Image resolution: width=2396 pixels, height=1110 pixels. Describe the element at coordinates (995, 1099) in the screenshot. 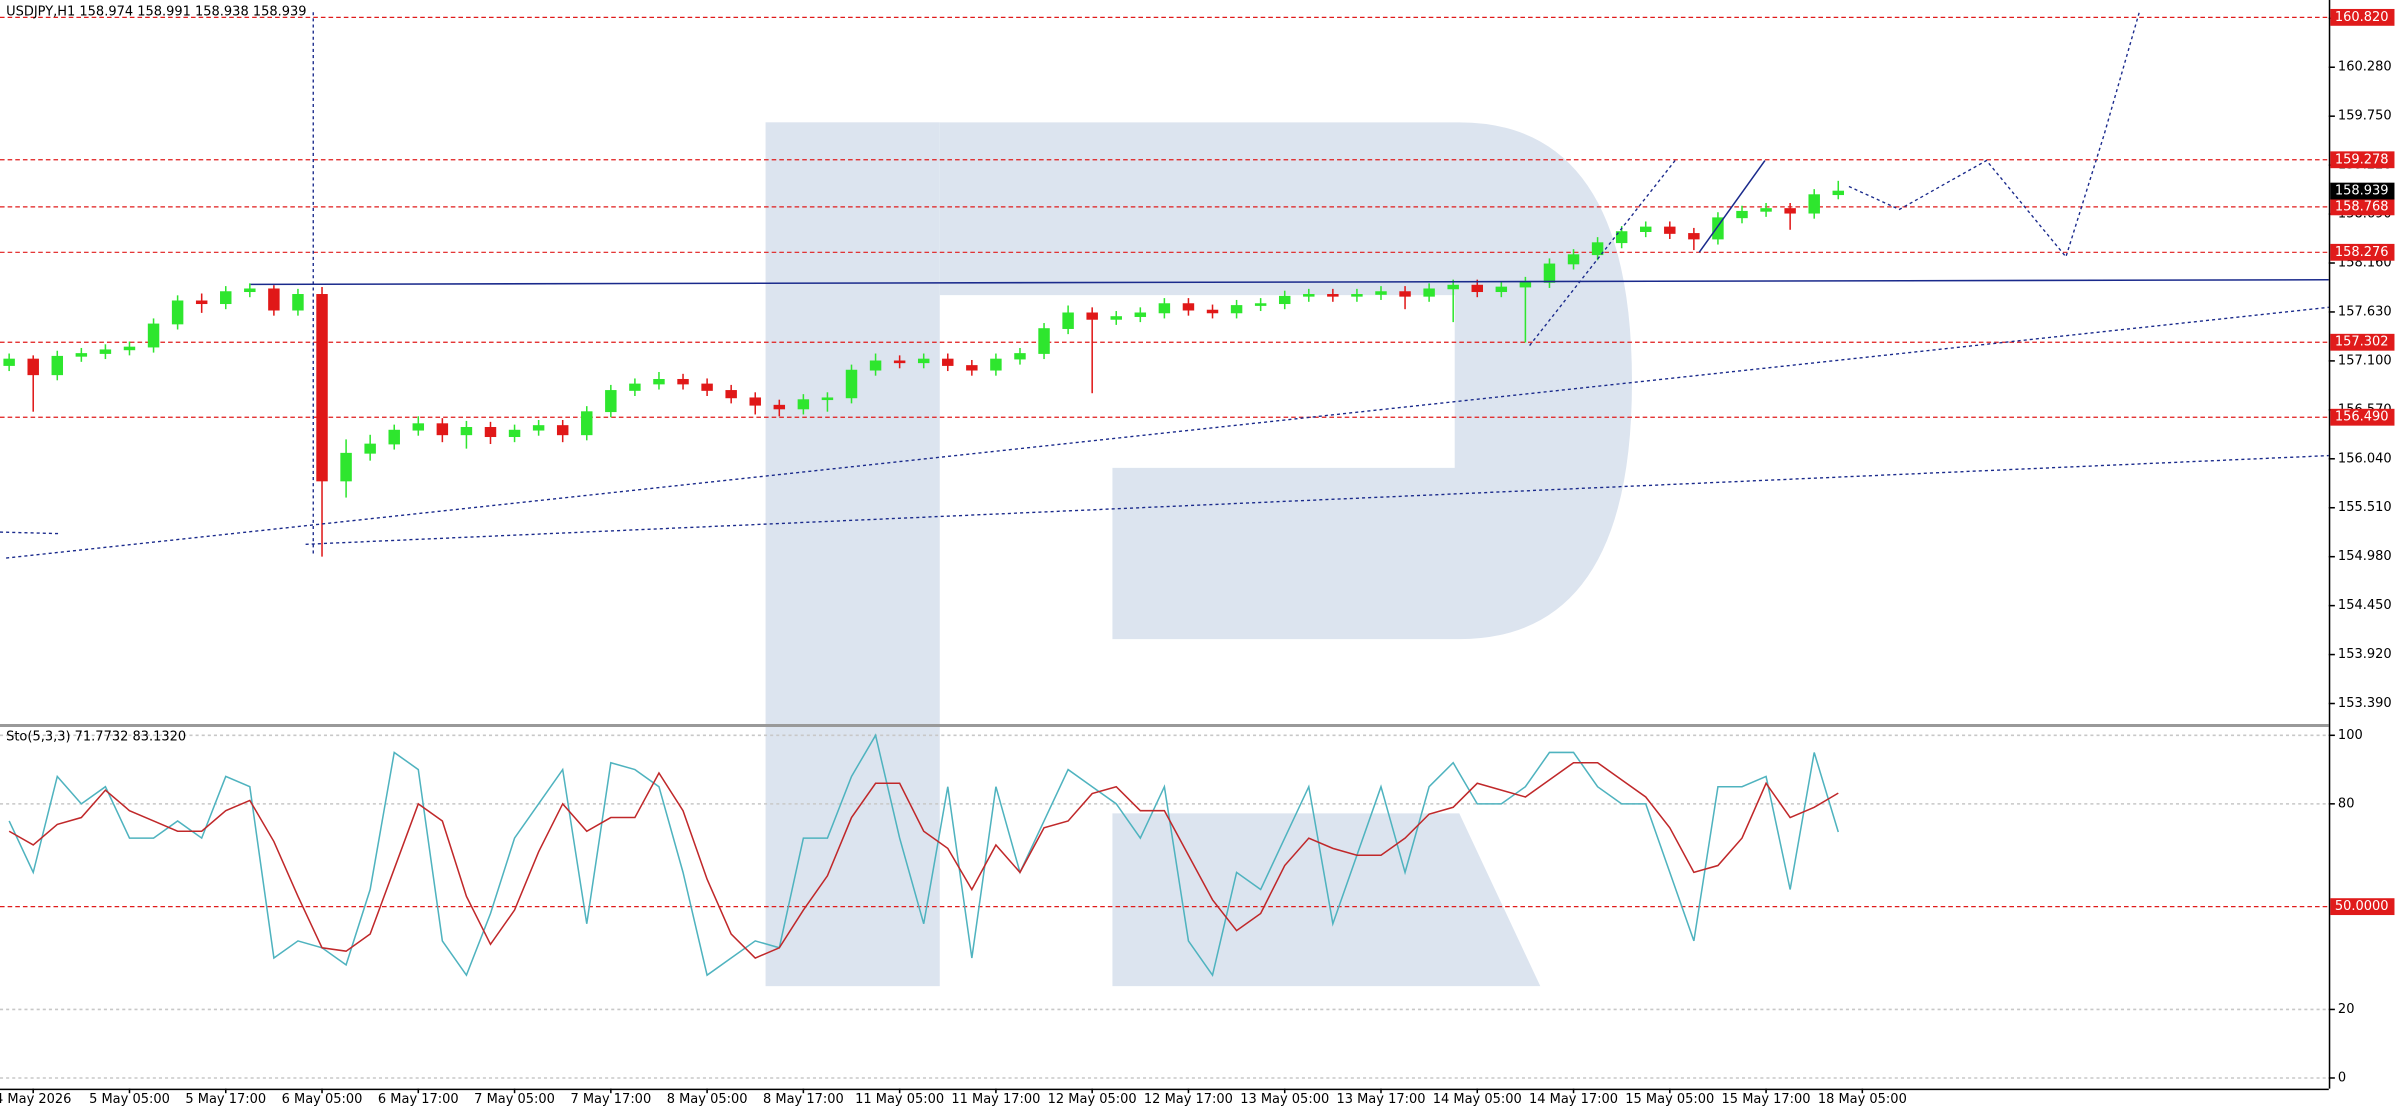

I see `x-tick-label: 11 May 17:00` at that location.